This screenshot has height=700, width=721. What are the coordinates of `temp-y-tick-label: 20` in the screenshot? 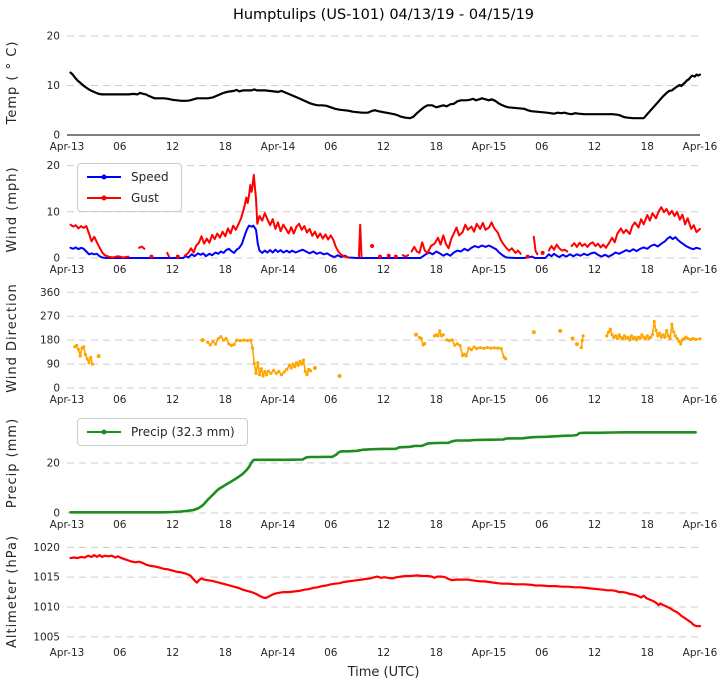 It's located at (53, 36).